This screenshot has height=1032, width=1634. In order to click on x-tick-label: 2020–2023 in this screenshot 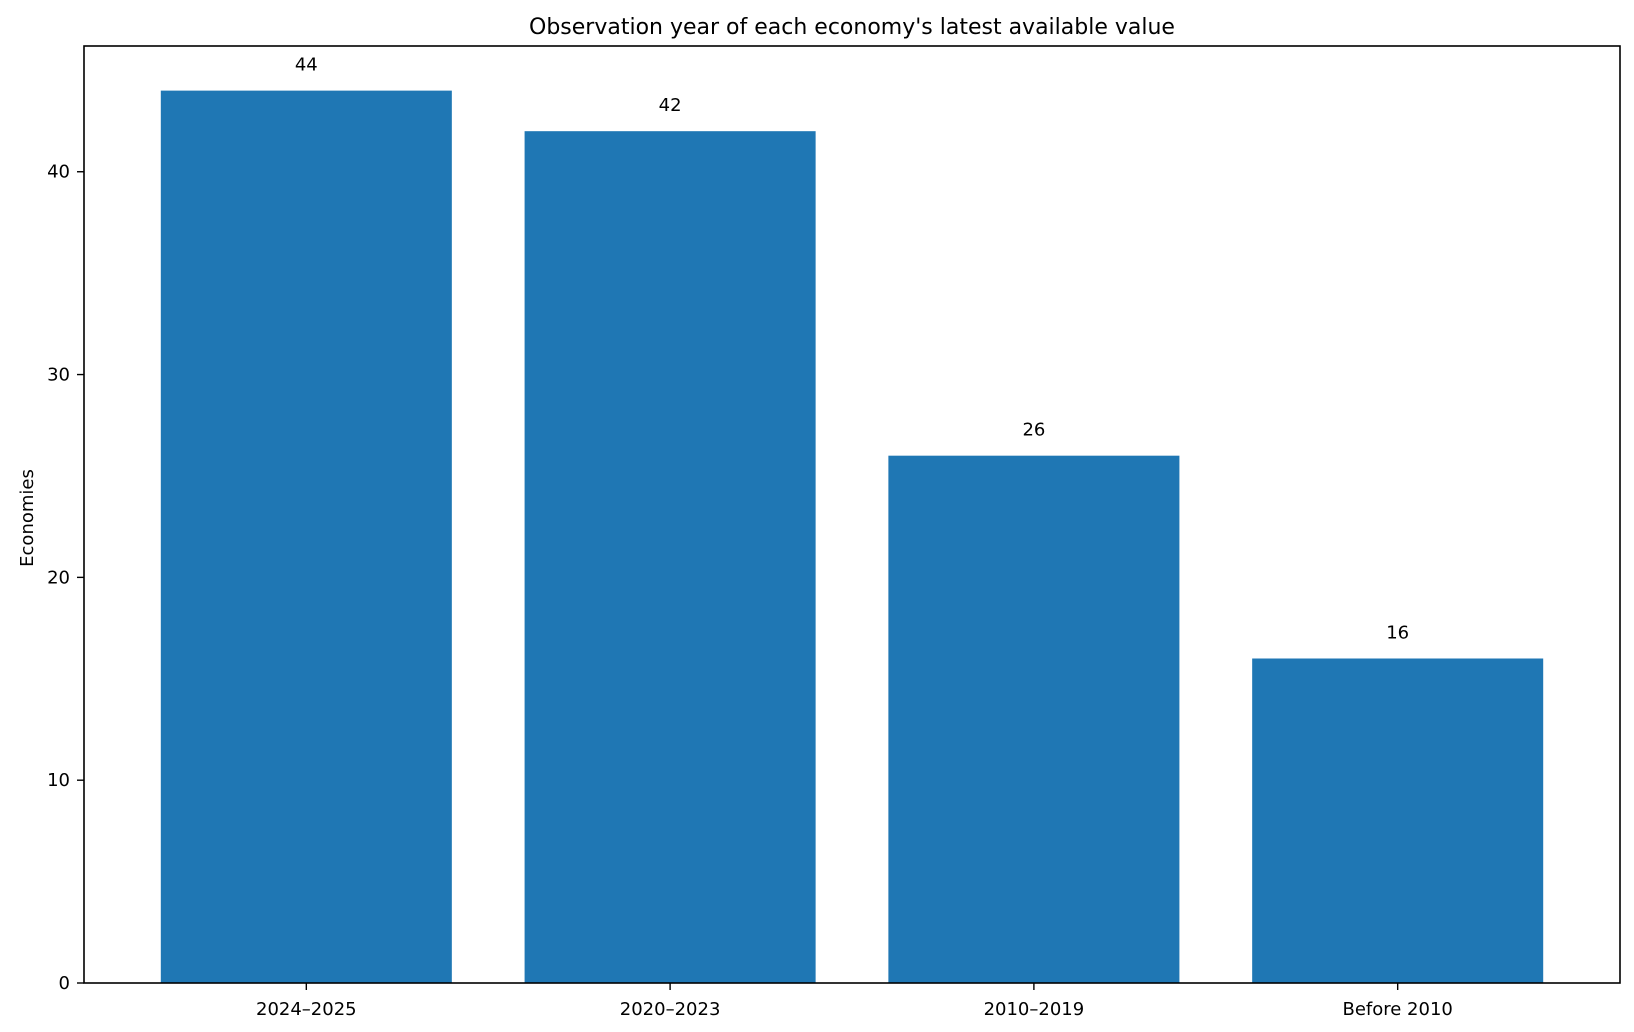, I will do `click(670, 1009)`.